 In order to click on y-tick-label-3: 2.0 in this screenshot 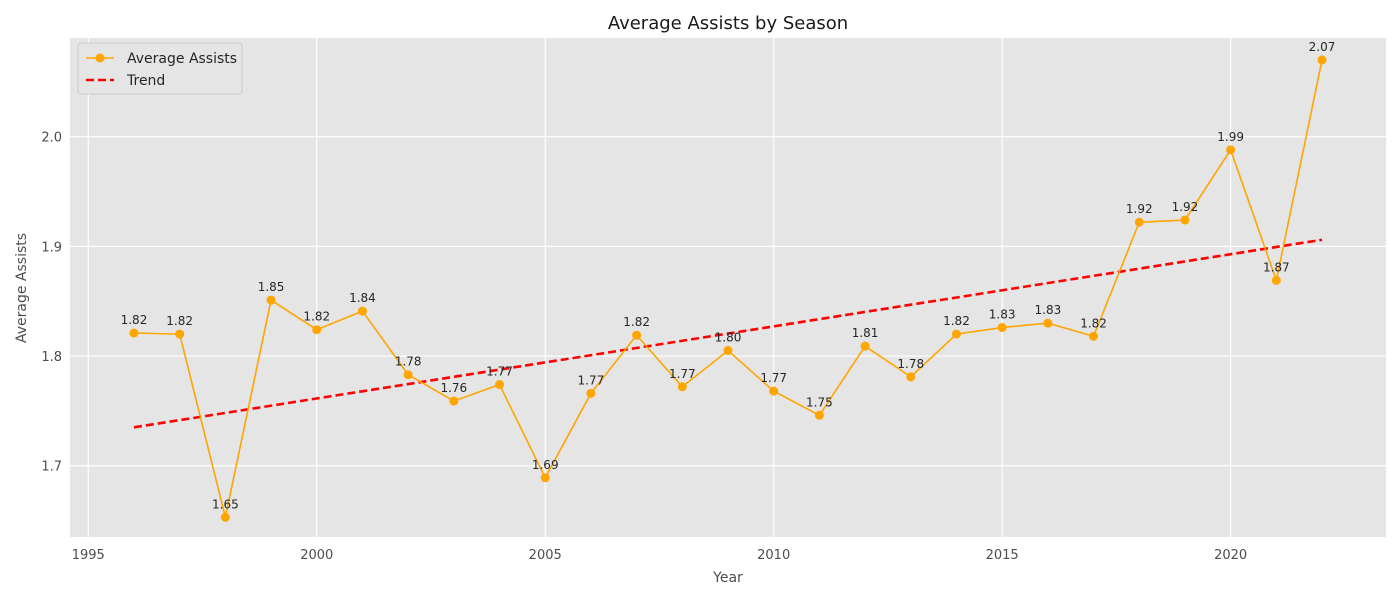, I will do `click(51, 138)`.